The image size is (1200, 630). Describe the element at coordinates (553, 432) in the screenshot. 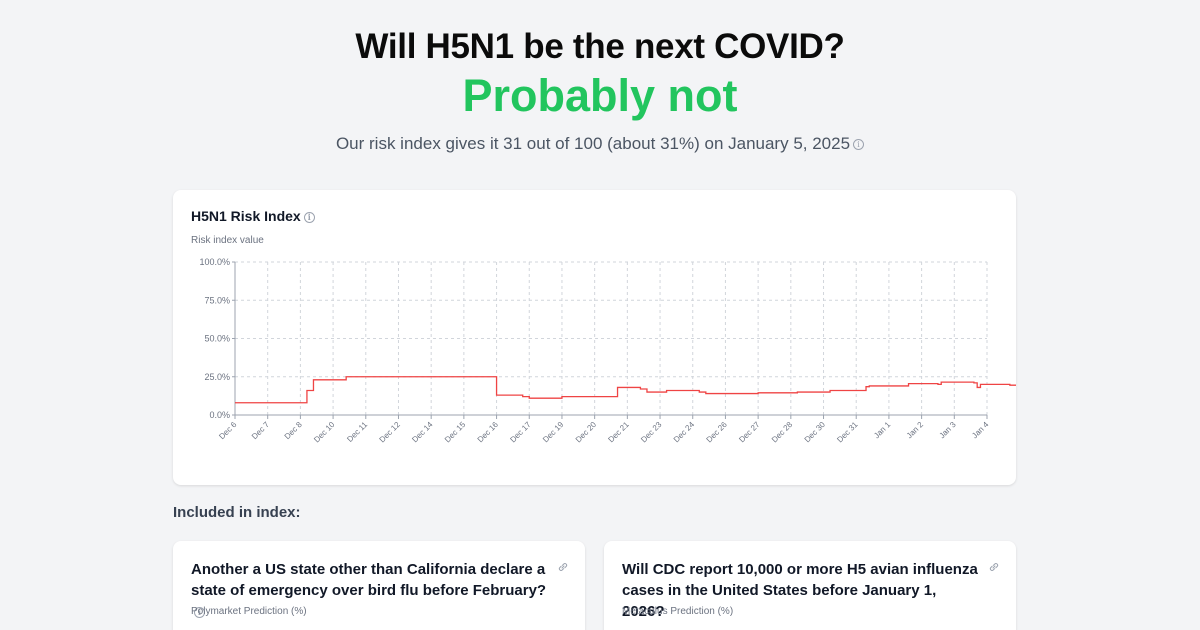

I see `x-tick-label: Dec 19` at that location.